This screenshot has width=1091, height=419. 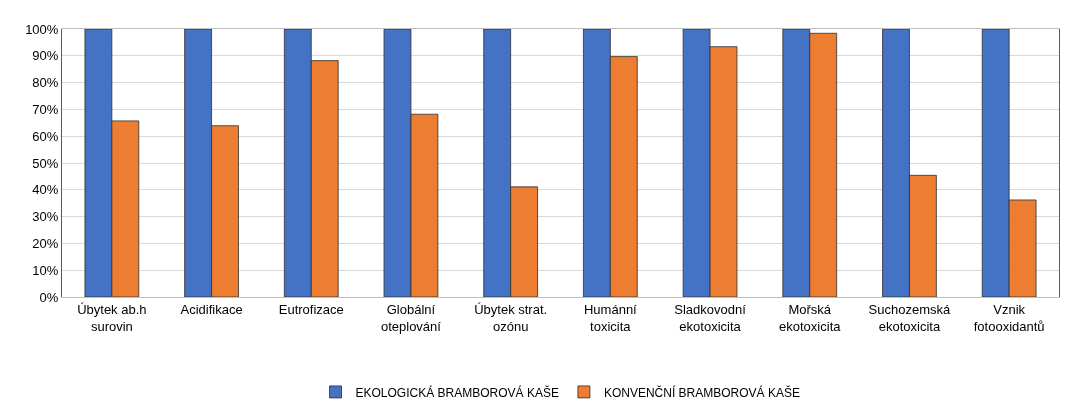 What do you see at coordinates (45, 83) in the screenshot?
I see `y-tick-label: 80%` at bounding box center [45, 83].